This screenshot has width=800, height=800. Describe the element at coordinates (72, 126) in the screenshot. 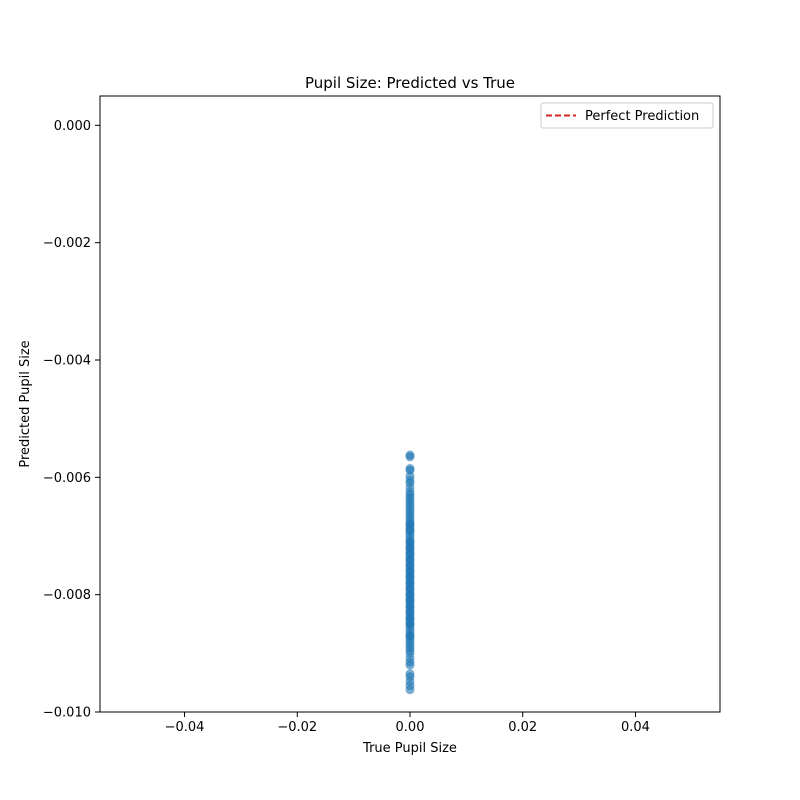

I see `y-tick-label: 0.000` at that location.